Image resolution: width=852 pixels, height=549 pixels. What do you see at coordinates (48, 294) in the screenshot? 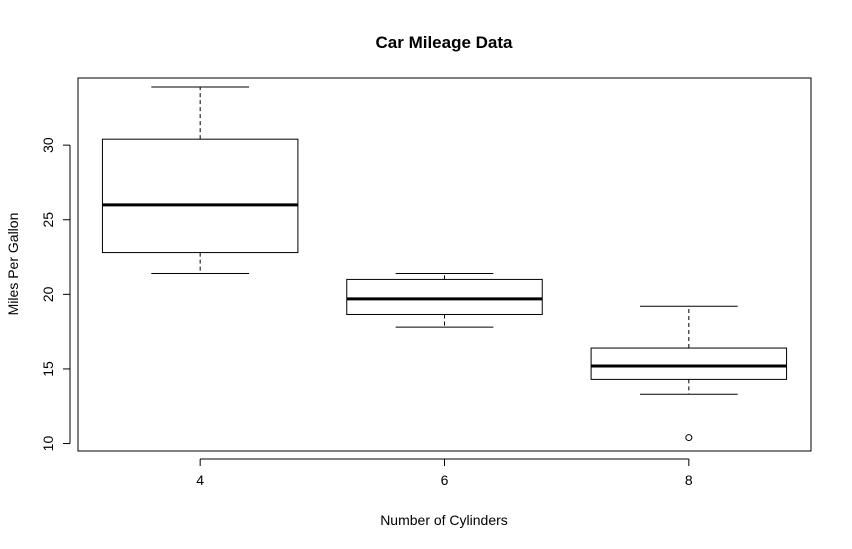
I see `y-tick-label: 20` at bounding box center [48, 294].